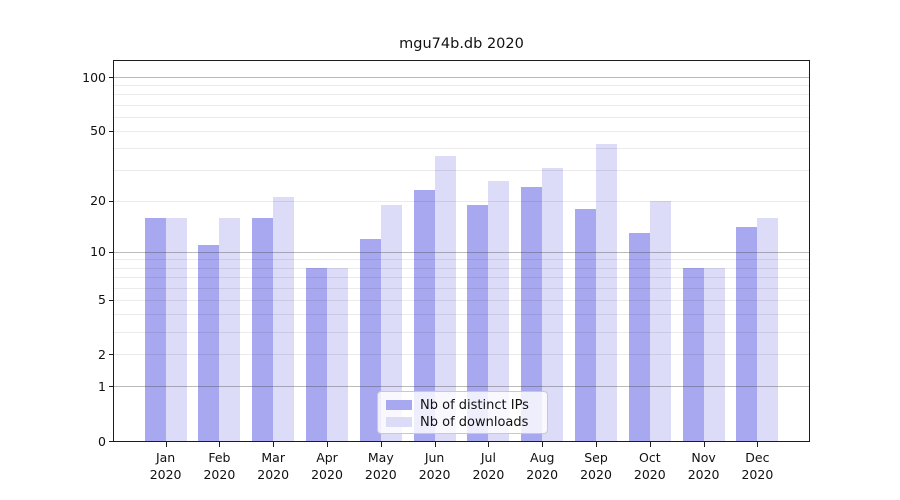 The width and height of the screenshot is (900, 500). I want to click on y-axis-tick-label: 50, so click(98, 131).